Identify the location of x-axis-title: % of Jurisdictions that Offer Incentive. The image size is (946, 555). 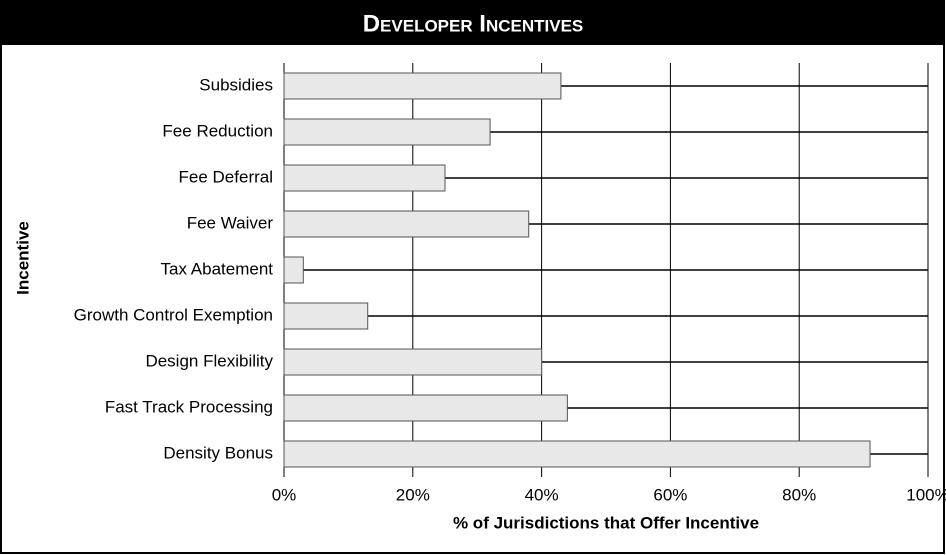
(606, 522).